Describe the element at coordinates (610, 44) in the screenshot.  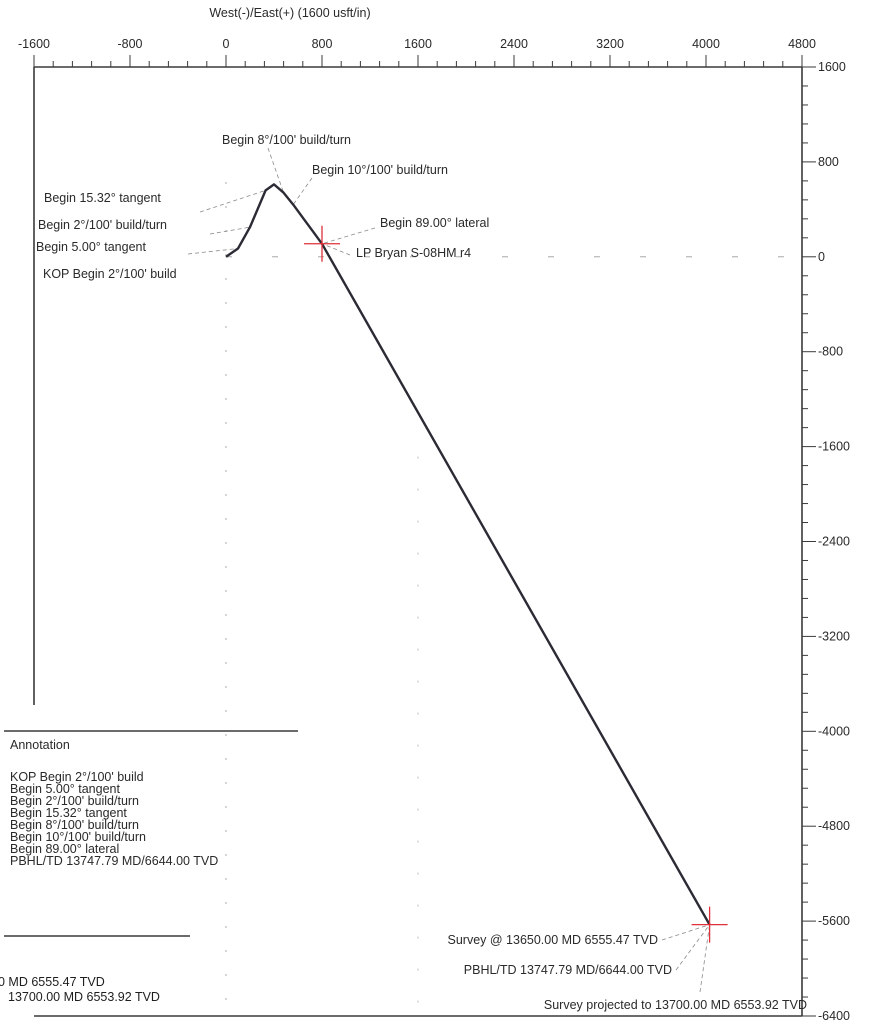
I see `x-tick-label: 3200` at that location.